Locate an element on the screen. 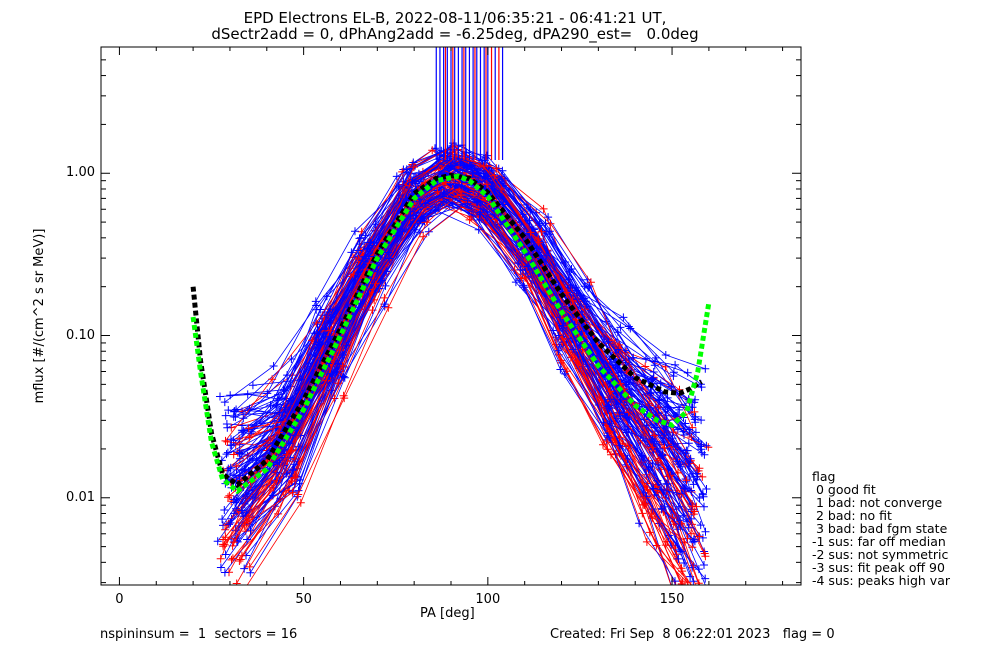  y-tick-label: 0.10 is located at coordinates (80, 335).